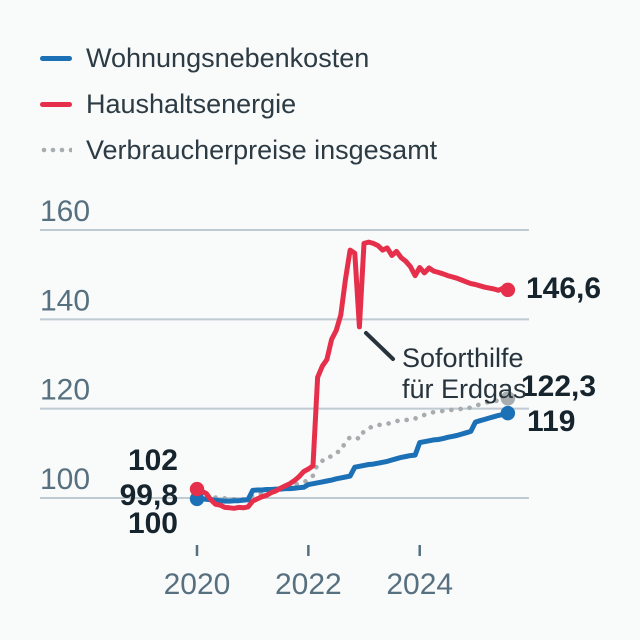 The image size is (640, 640). Describe the element at coordinates (551, 421) in the screenshot. I see `end-value-wohnungsnebenkosten: 119` at that location.